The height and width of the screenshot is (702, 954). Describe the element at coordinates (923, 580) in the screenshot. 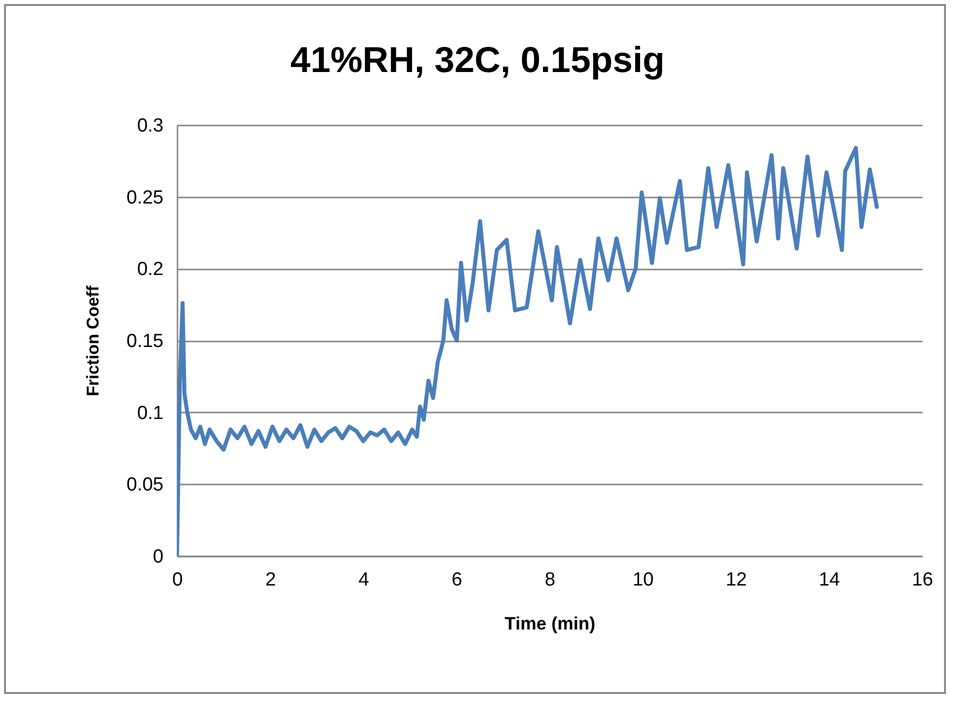

I see `x-tick-label: 16` at that location.